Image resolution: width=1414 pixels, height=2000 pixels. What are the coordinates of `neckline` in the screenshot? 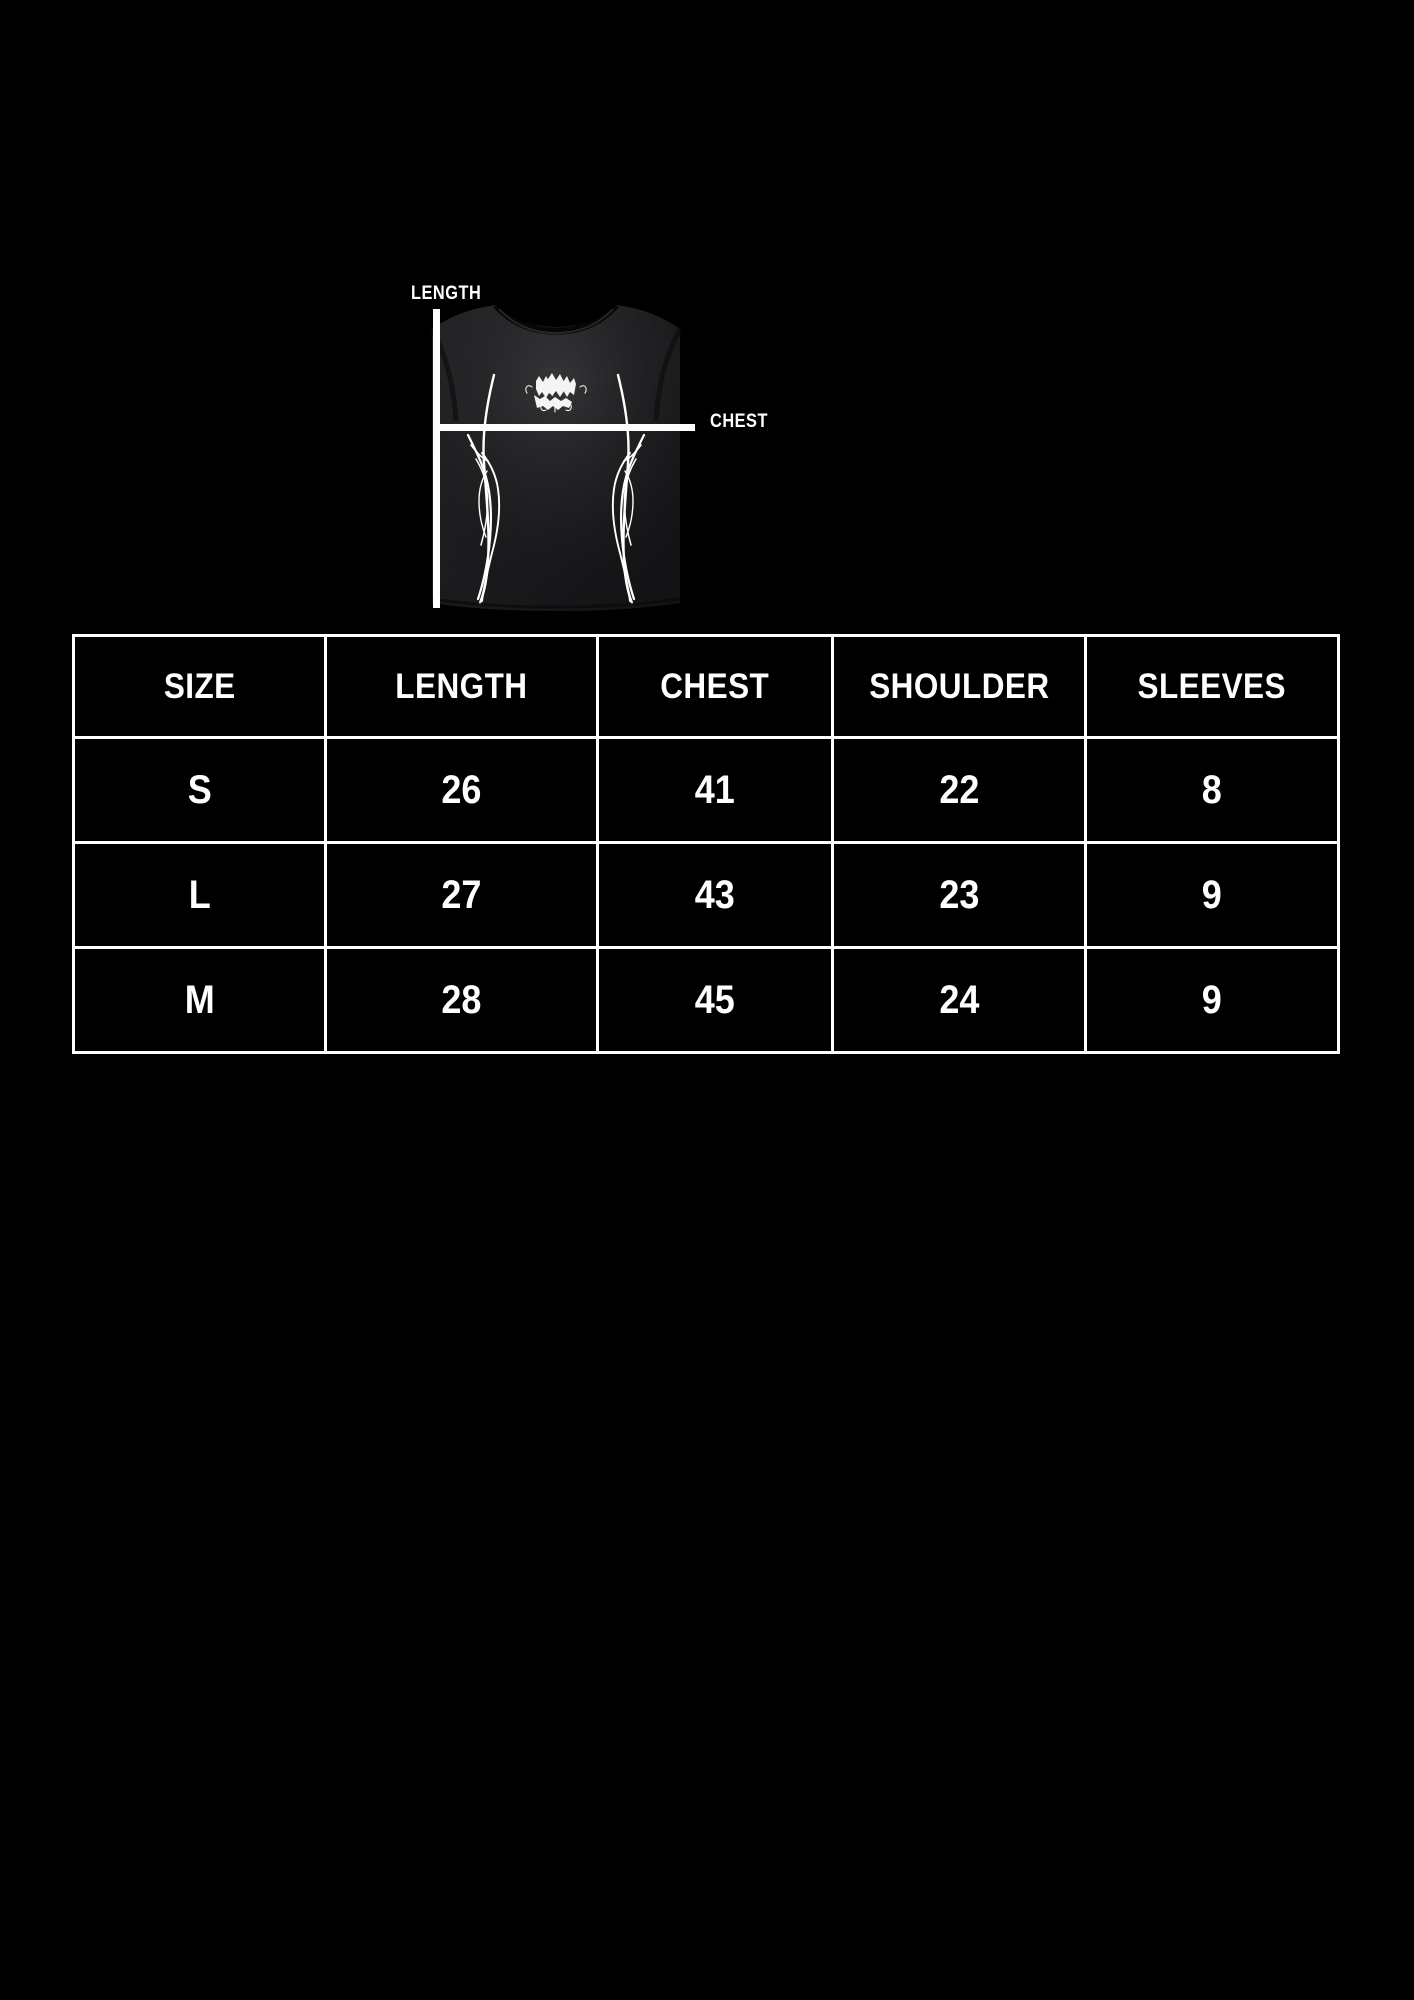 It's located at (556, 319).